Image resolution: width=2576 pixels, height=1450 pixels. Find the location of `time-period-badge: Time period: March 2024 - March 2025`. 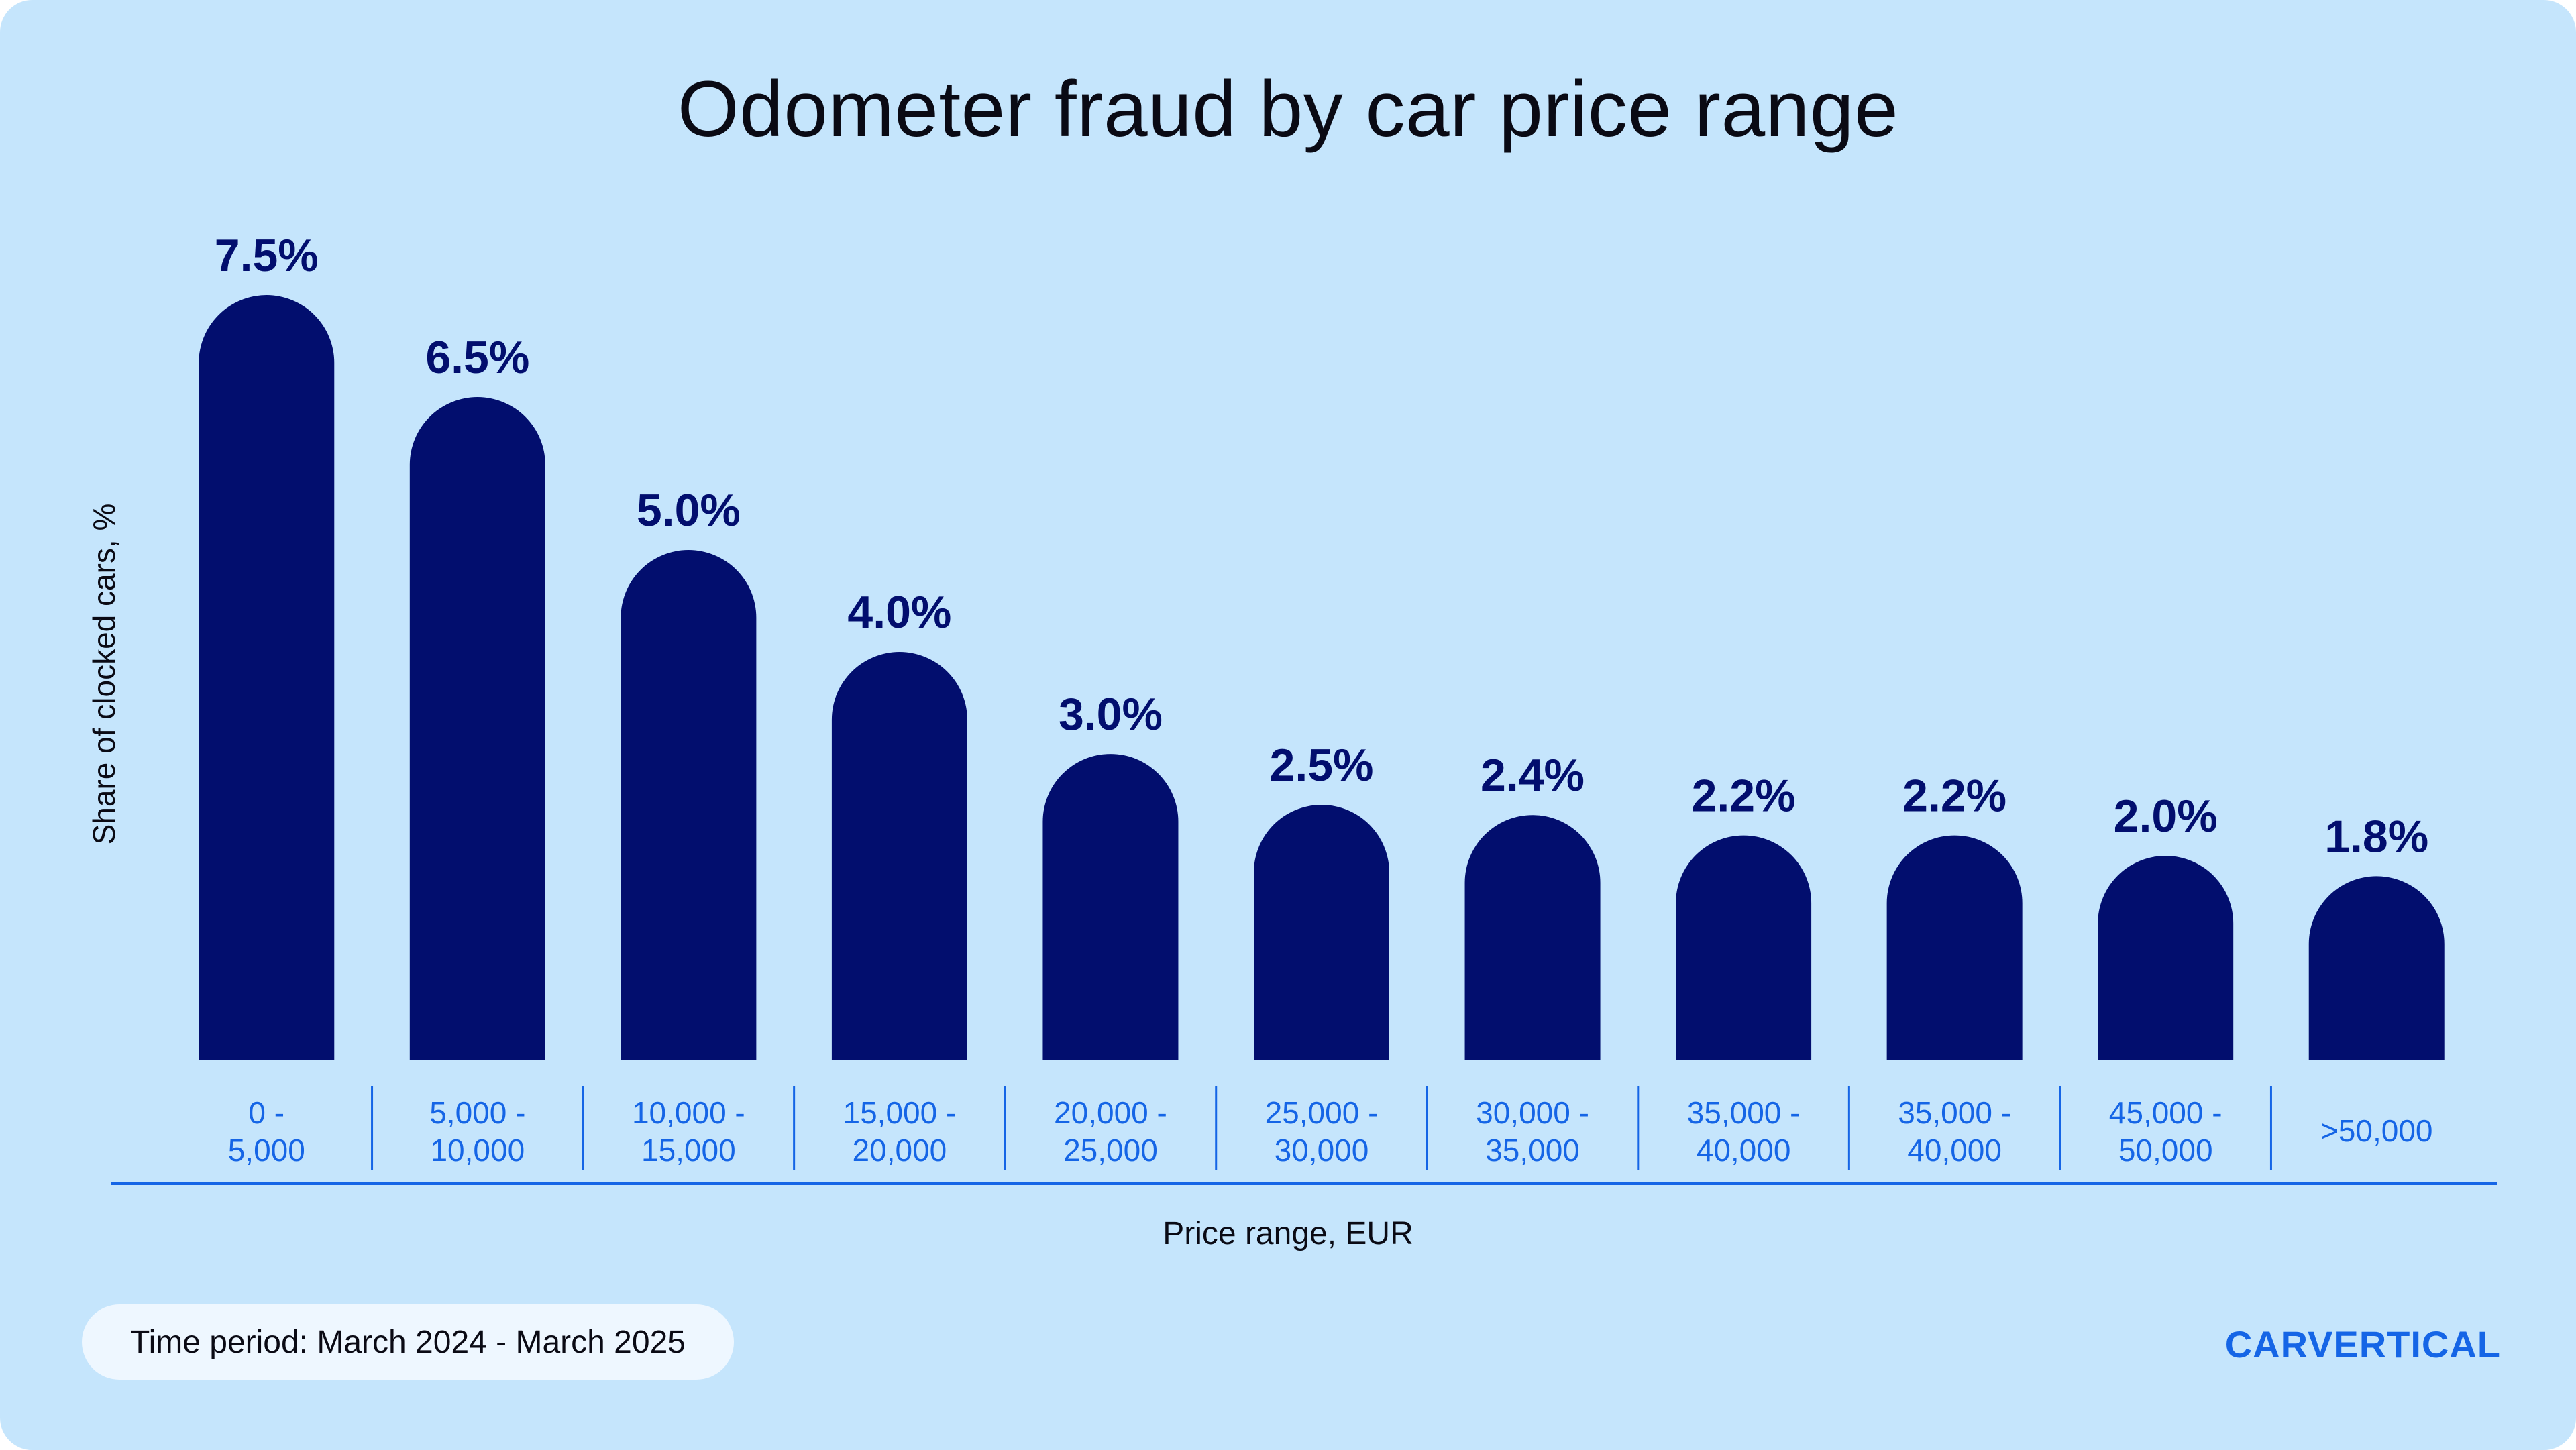

time-period-badge: Time period: March 2024 - March 2025 is located at coordinates (408, 1342).